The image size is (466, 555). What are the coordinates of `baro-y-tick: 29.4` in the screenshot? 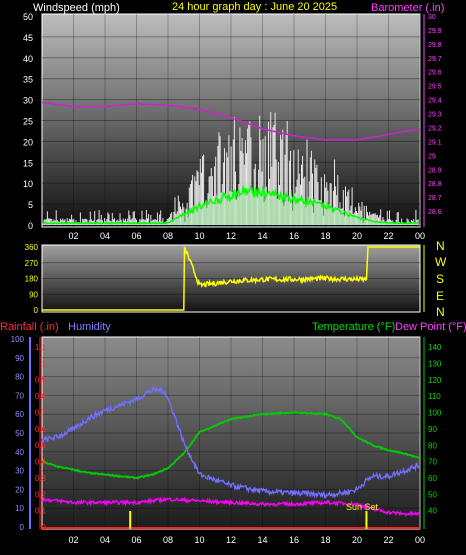 It's located at (435, 101).